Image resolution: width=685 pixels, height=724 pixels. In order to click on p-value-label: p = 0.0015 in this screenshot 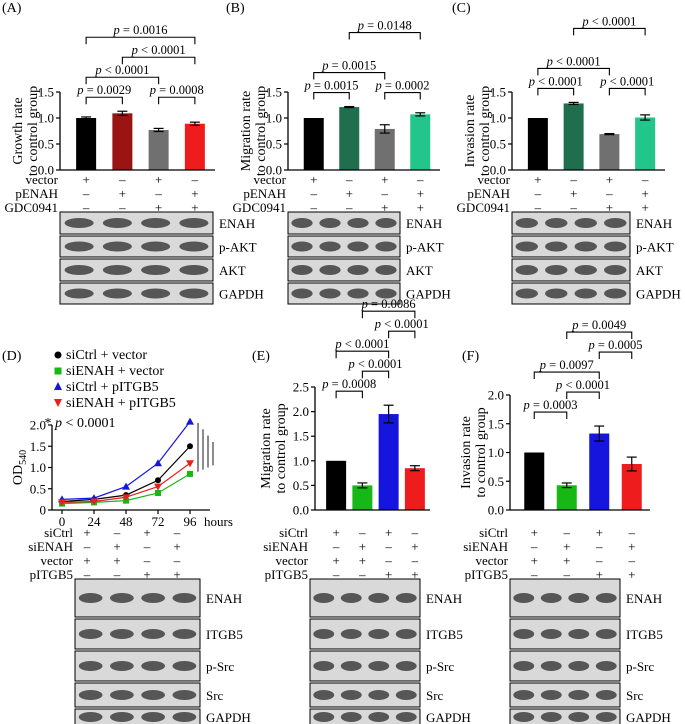, I will do `click(331, 86)`.